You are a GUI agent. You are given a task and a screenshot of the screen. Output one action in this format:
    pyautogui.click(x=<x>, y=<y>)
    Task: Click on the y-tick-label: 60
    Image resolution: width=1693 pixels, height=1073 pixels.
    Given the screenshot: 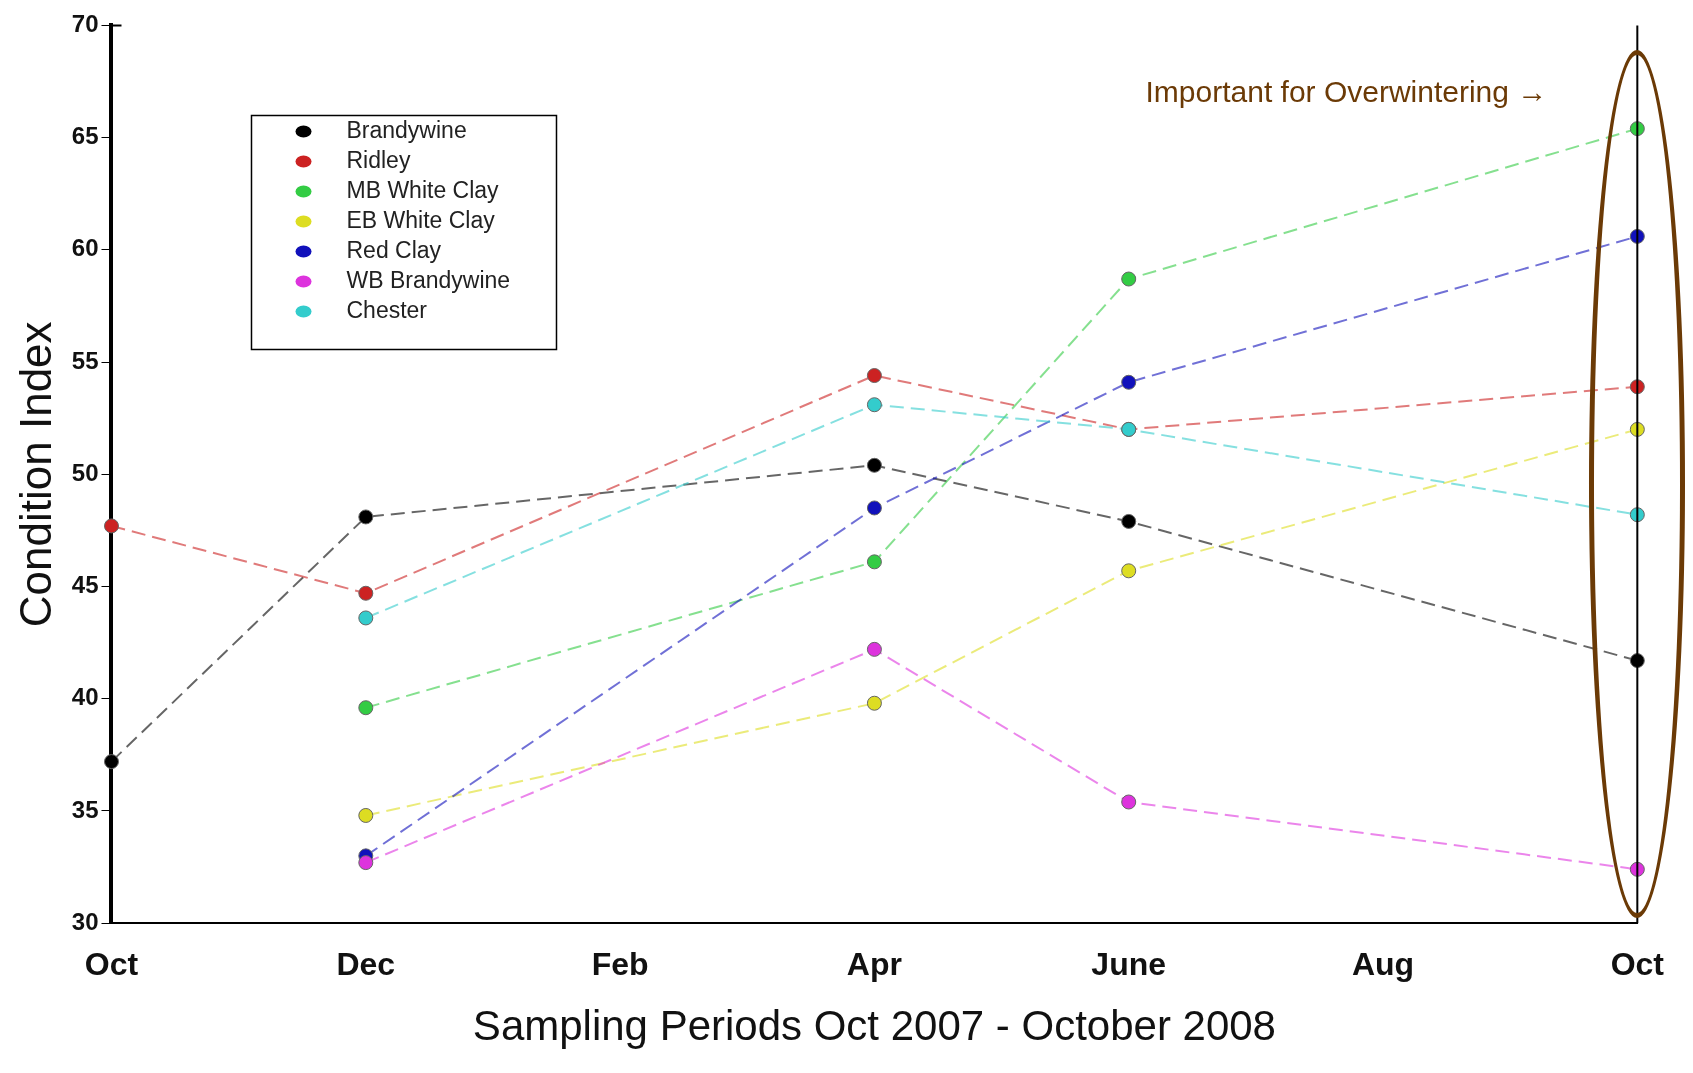 What is the action you would take?
    pyautogui.click(x=85, y=248)
    